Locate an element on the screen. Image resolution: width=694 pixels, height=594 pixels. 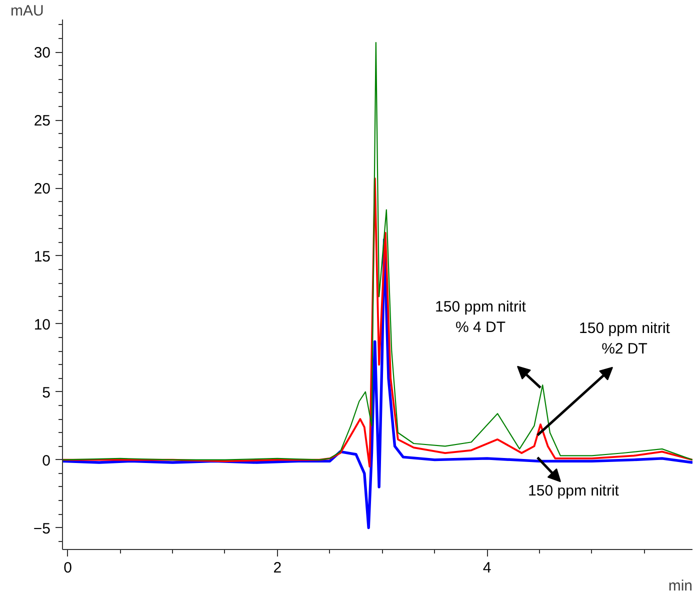
y-tick-label: 0 is located at coordinates (46, 461).